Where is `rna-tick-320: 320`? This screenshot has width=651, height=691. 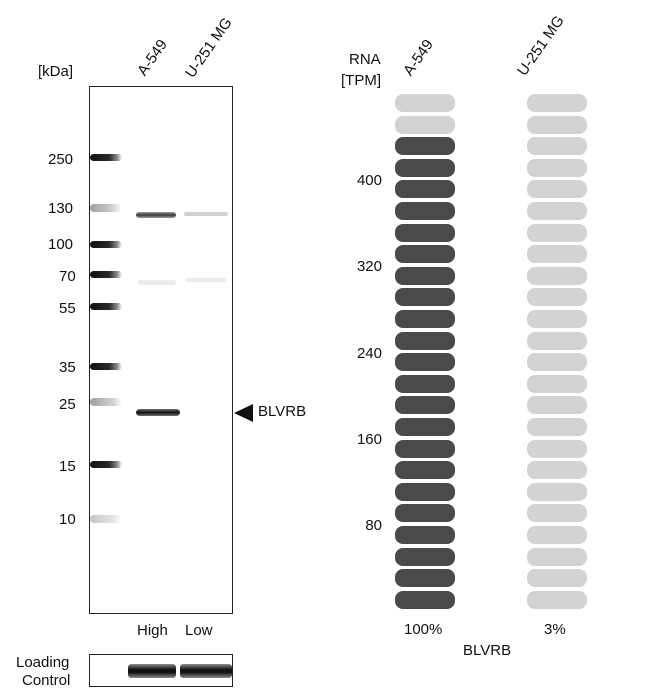 rna-tick-320: 320 is located at coordinates (369, 266).